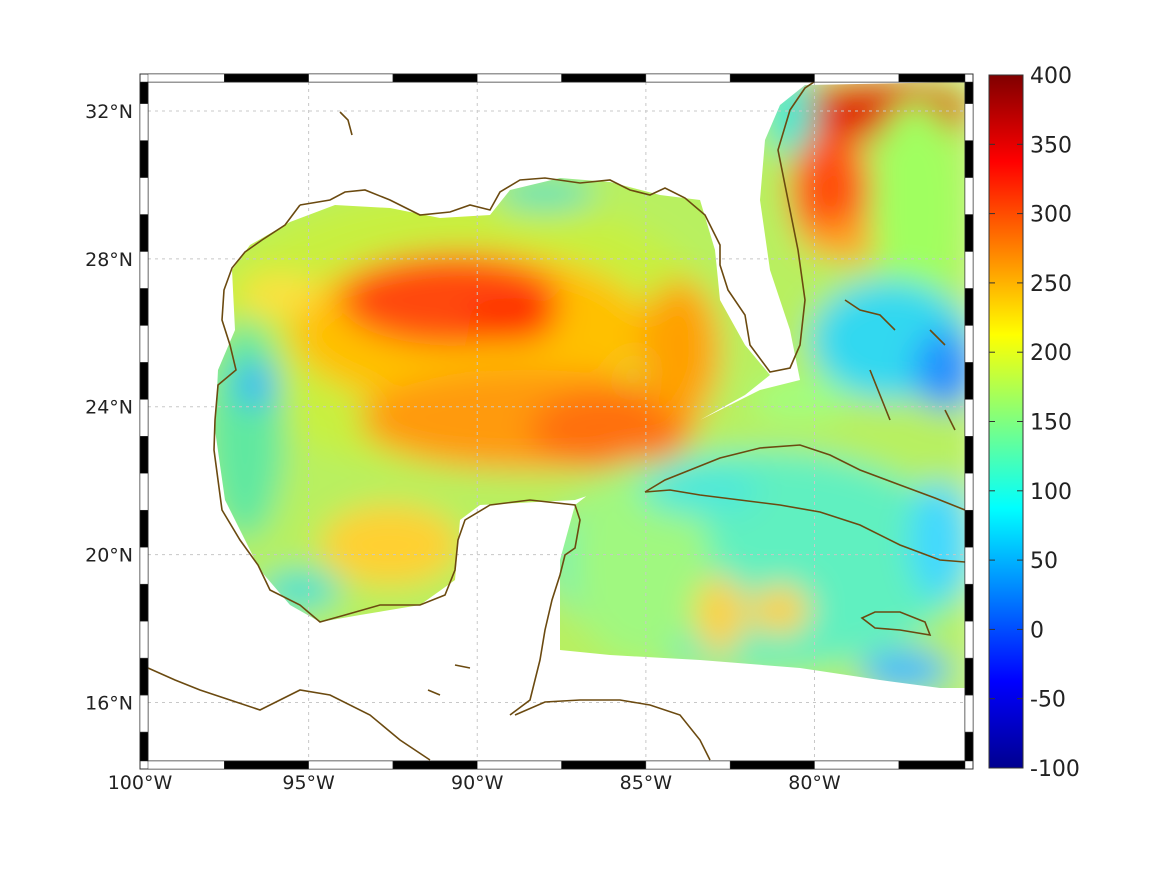 The image size is (1167, 875). Describe the element at coordinates (109, 703) in the screenshot. I see `y-tick-label: 16°N` at that location.